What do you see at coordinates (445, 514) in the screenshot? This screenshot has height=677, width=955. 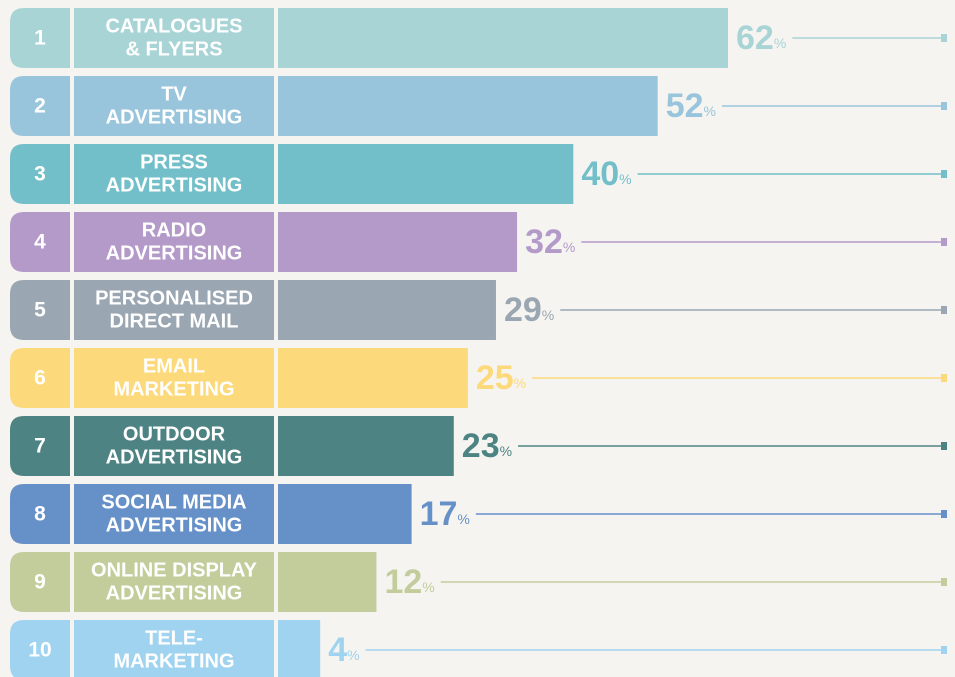 I see `value-label: 17%` at bounding box center [445, 514].